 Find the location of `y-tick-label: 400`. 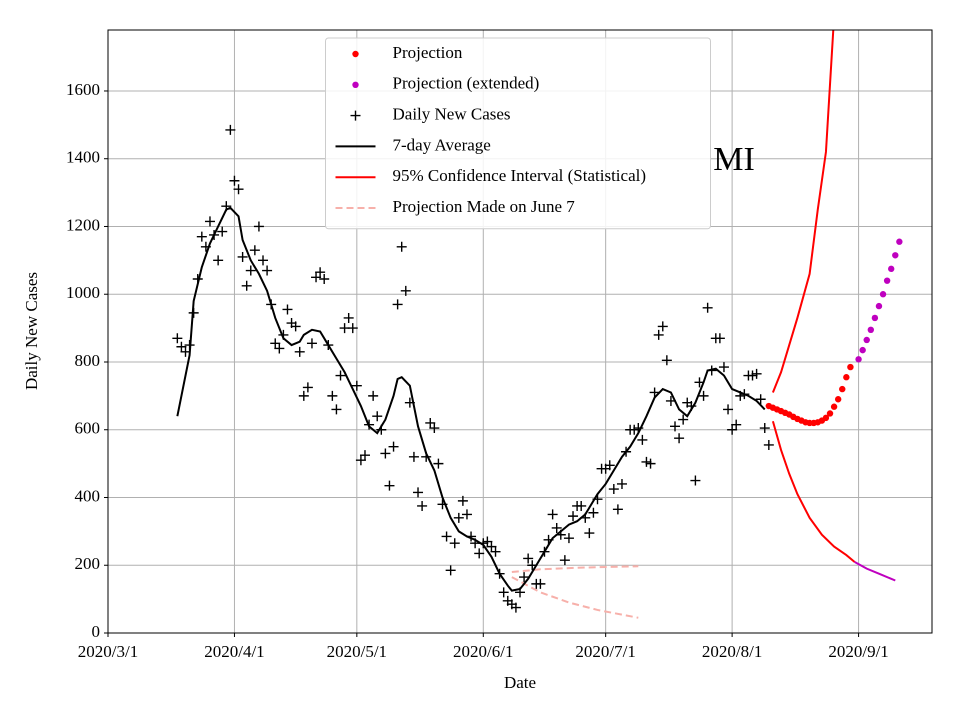

y-tick-label: 400 is located at coordinates (88, 495).